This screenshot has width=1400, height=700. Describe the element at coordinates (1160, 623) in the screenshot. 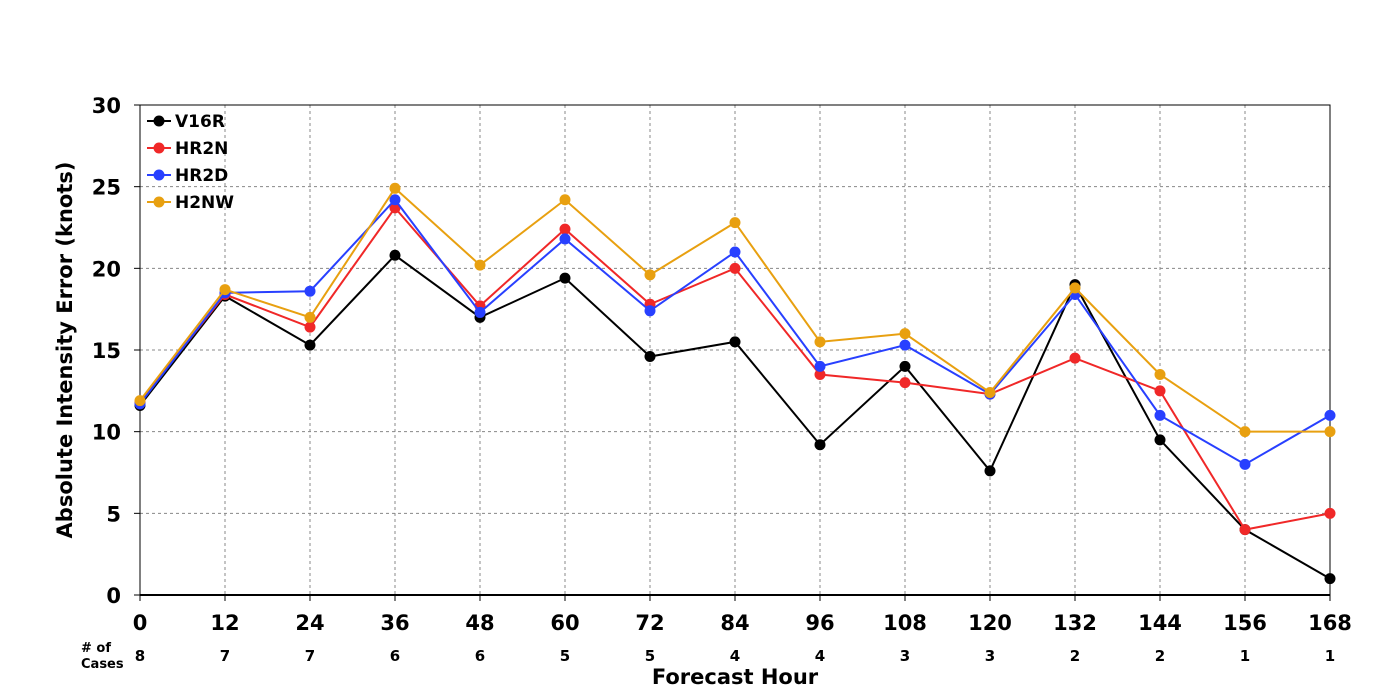

I see `x-tick-label: 144` at that location.